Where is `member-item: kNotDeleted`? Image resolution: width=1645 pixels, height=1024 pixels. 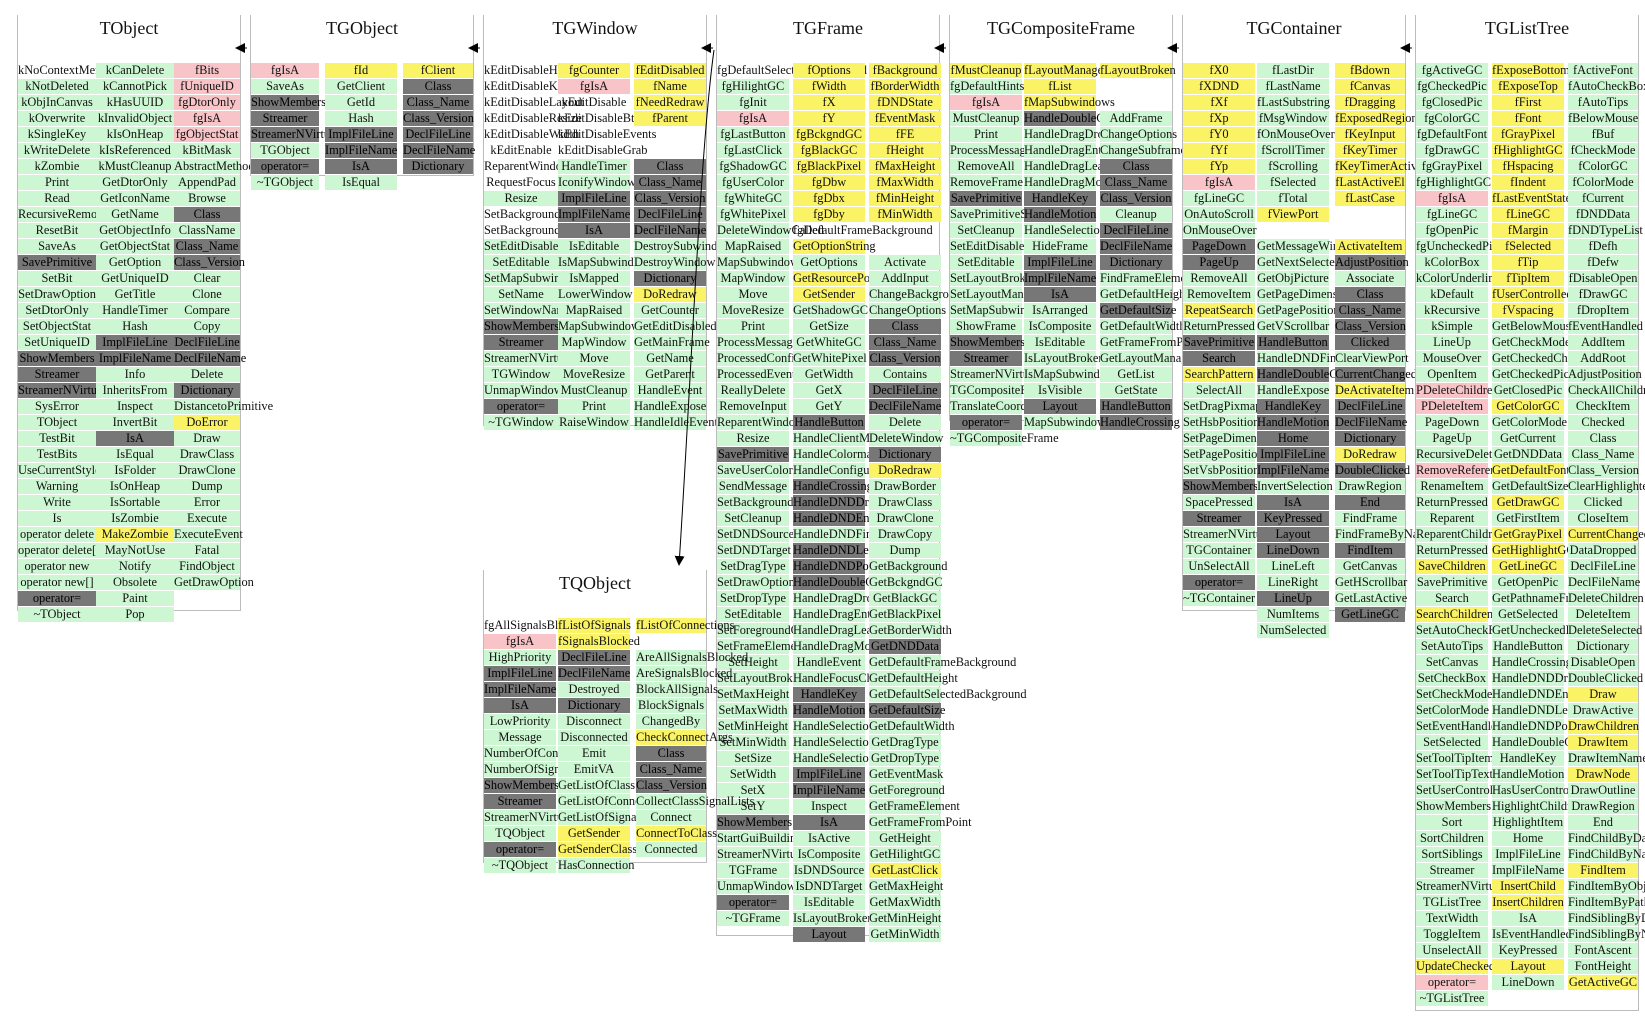
member-item: kNotDeleted is located at coordinates (57, 86).